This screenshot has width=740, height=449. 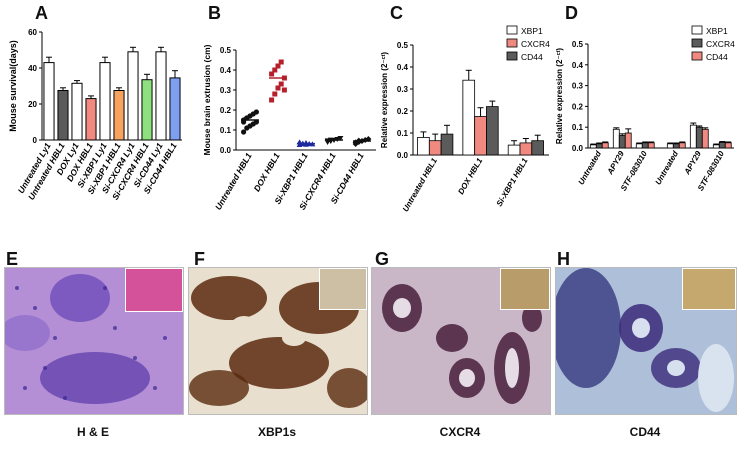 What do you see at coordinates (154, 290) in the screenshot?
I see `he-inset` at bounding box center [154, 290].